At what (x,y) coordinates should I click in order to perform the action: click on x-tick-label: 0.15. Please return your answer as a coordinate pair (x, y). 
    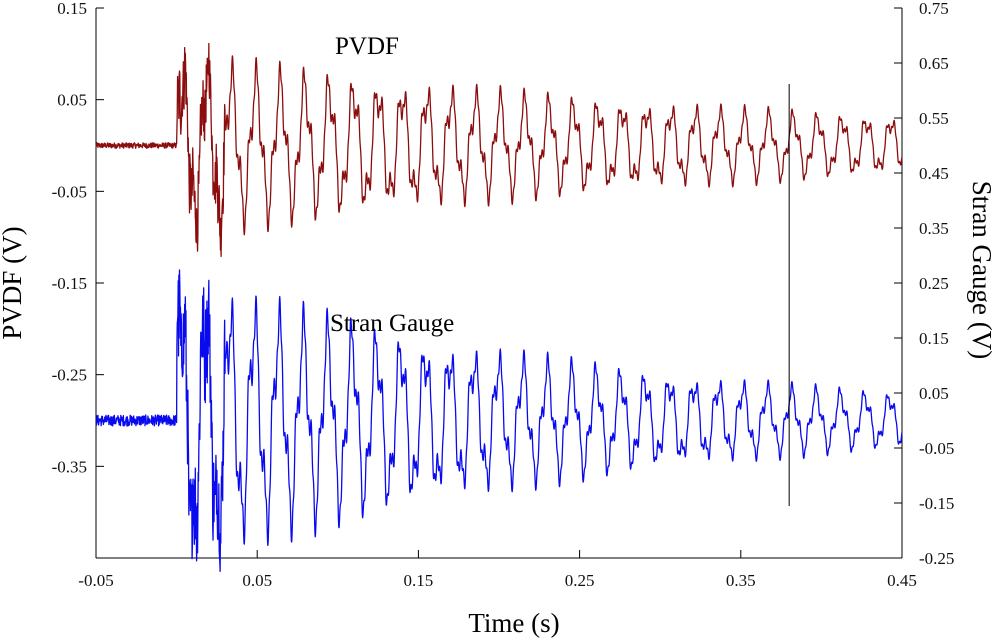
    Looking at the image, I should click on (419, 580).